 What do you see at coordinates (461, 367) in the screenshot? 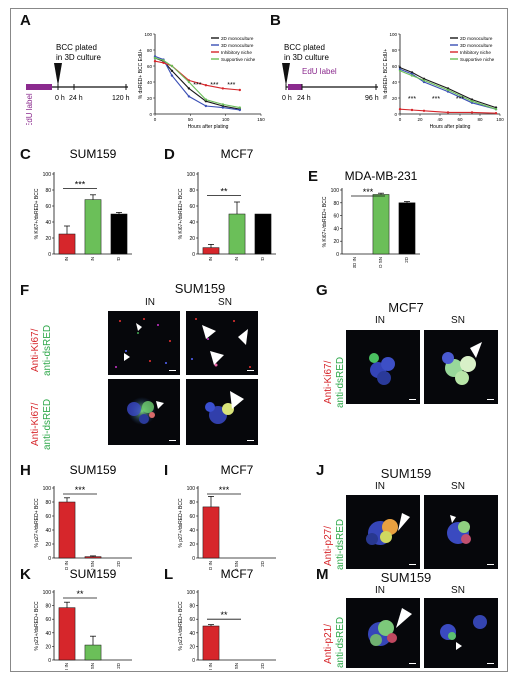
I see `micrograph-g-sn` at bounding box center [461, 367].